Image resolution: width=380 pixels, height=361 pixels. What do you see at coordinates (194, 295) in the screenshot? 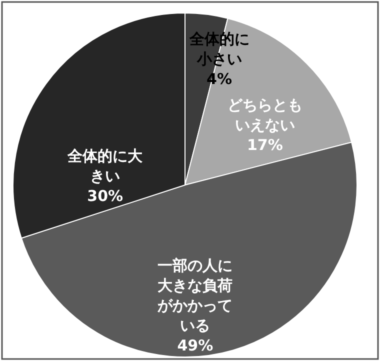
I see `slice-label: 一部の人に大きな負荷がかかっている` at bounding box center [194, 295].